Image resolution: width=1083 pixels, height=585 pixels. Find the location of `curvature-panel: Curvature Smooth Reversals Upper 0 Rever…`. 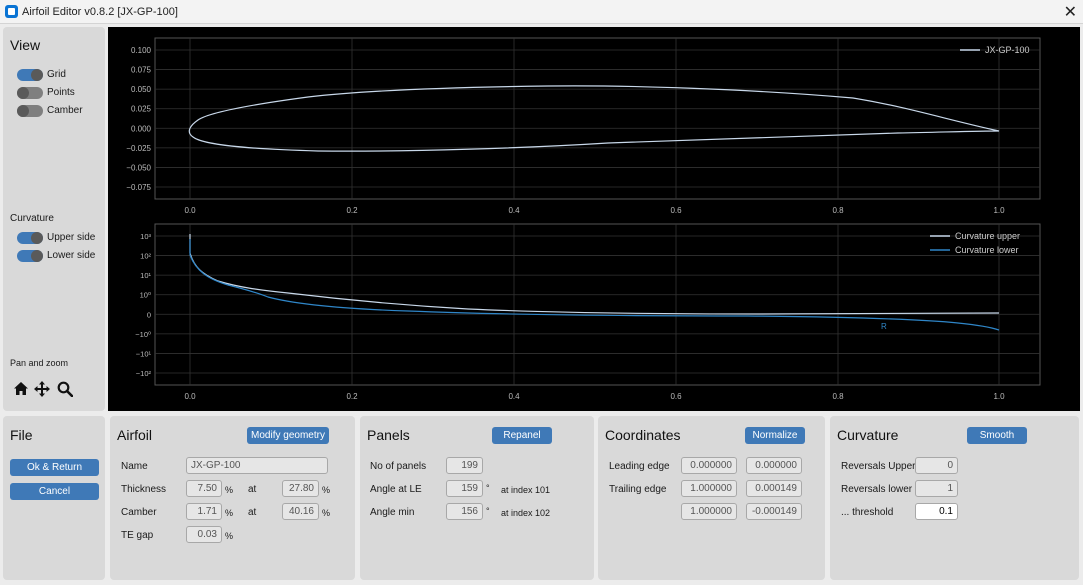

curvature-panel: Curvature Smooth Reversals Upper 0 Rever… is located at coordinates (954, 498).